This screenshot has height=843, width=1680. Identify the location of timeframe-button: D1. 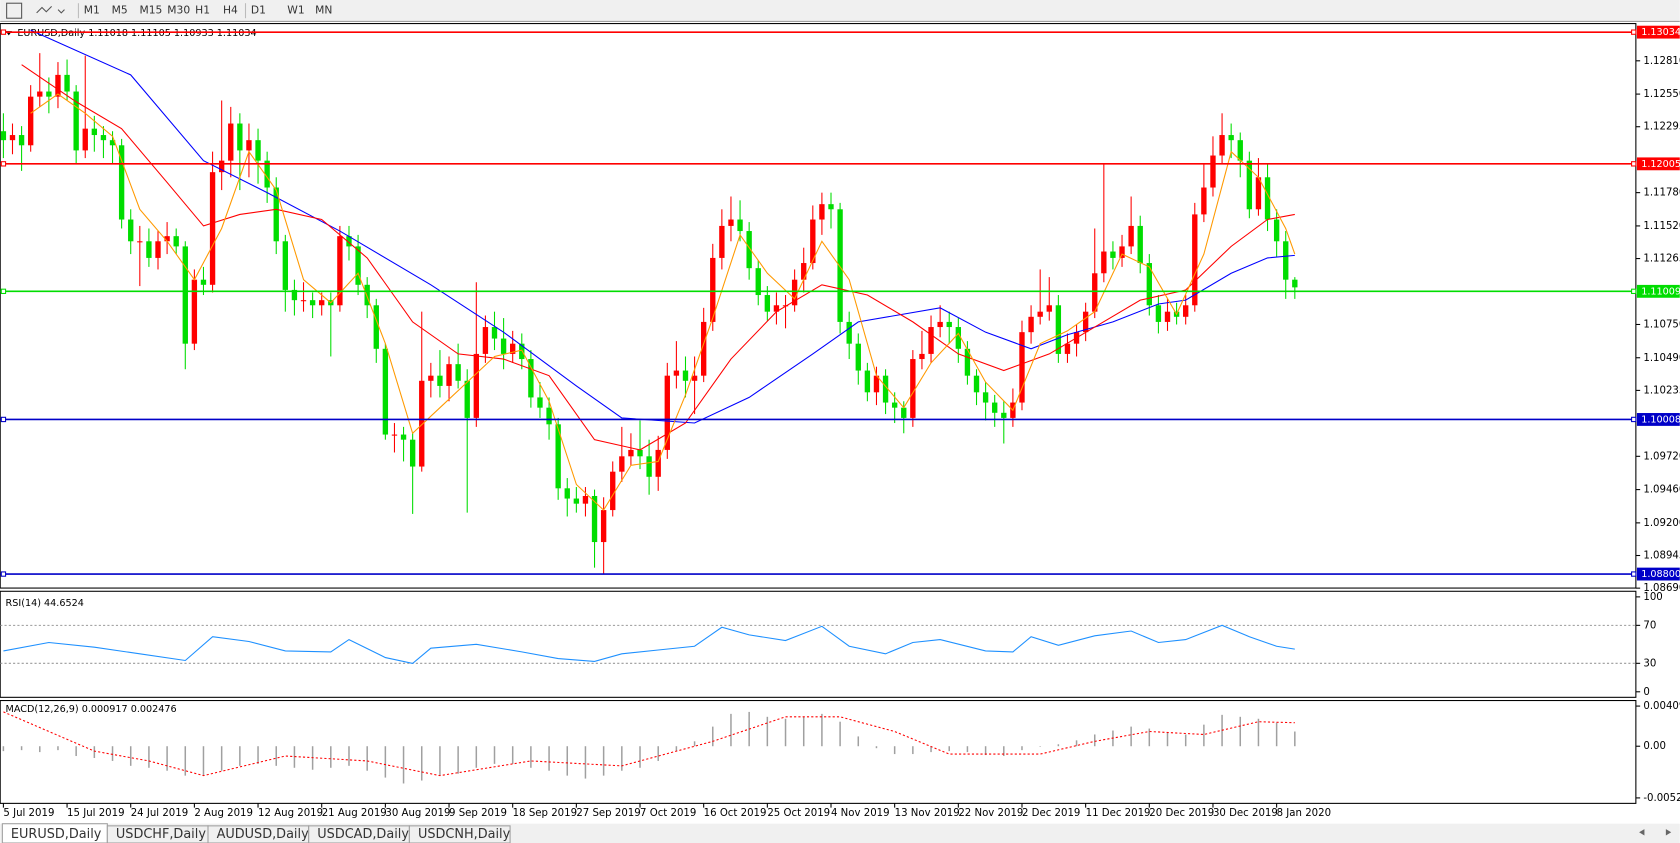
(258, 10).